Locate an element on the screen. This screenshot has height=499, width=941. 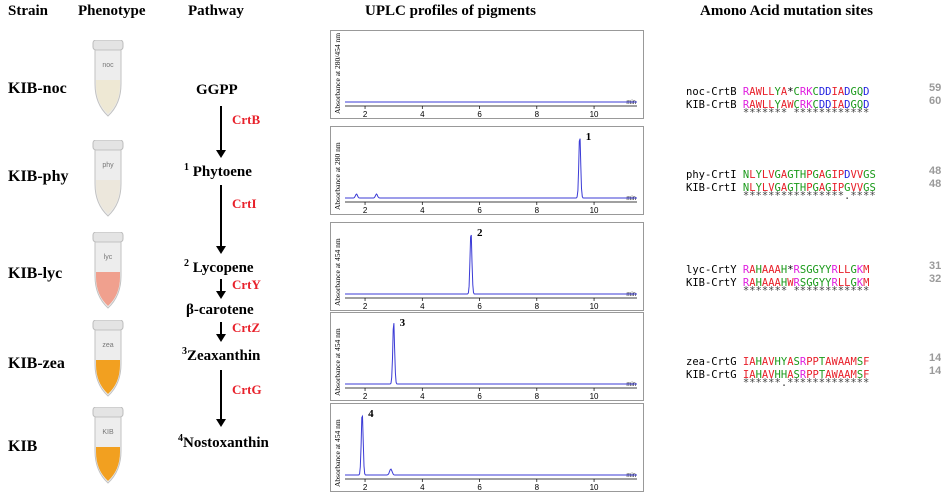
strain-label: KIB-zea is located at coordinates (36, 363).